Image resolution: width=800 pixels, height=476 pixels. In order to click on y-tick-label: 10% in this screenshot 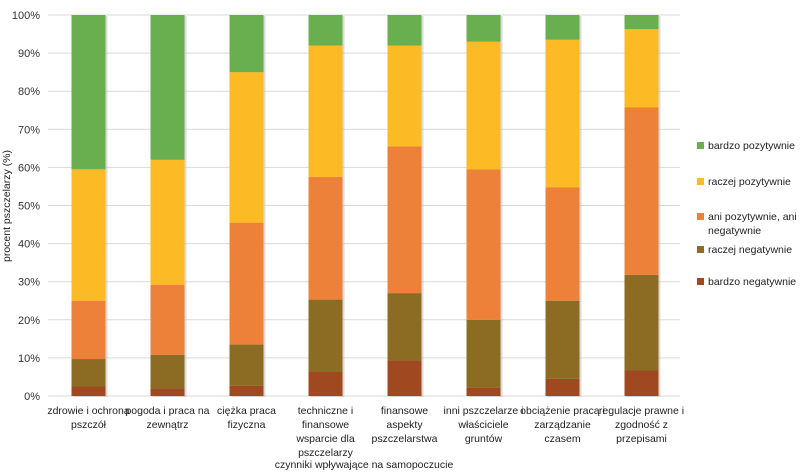, I will do `click(29, 359)`.